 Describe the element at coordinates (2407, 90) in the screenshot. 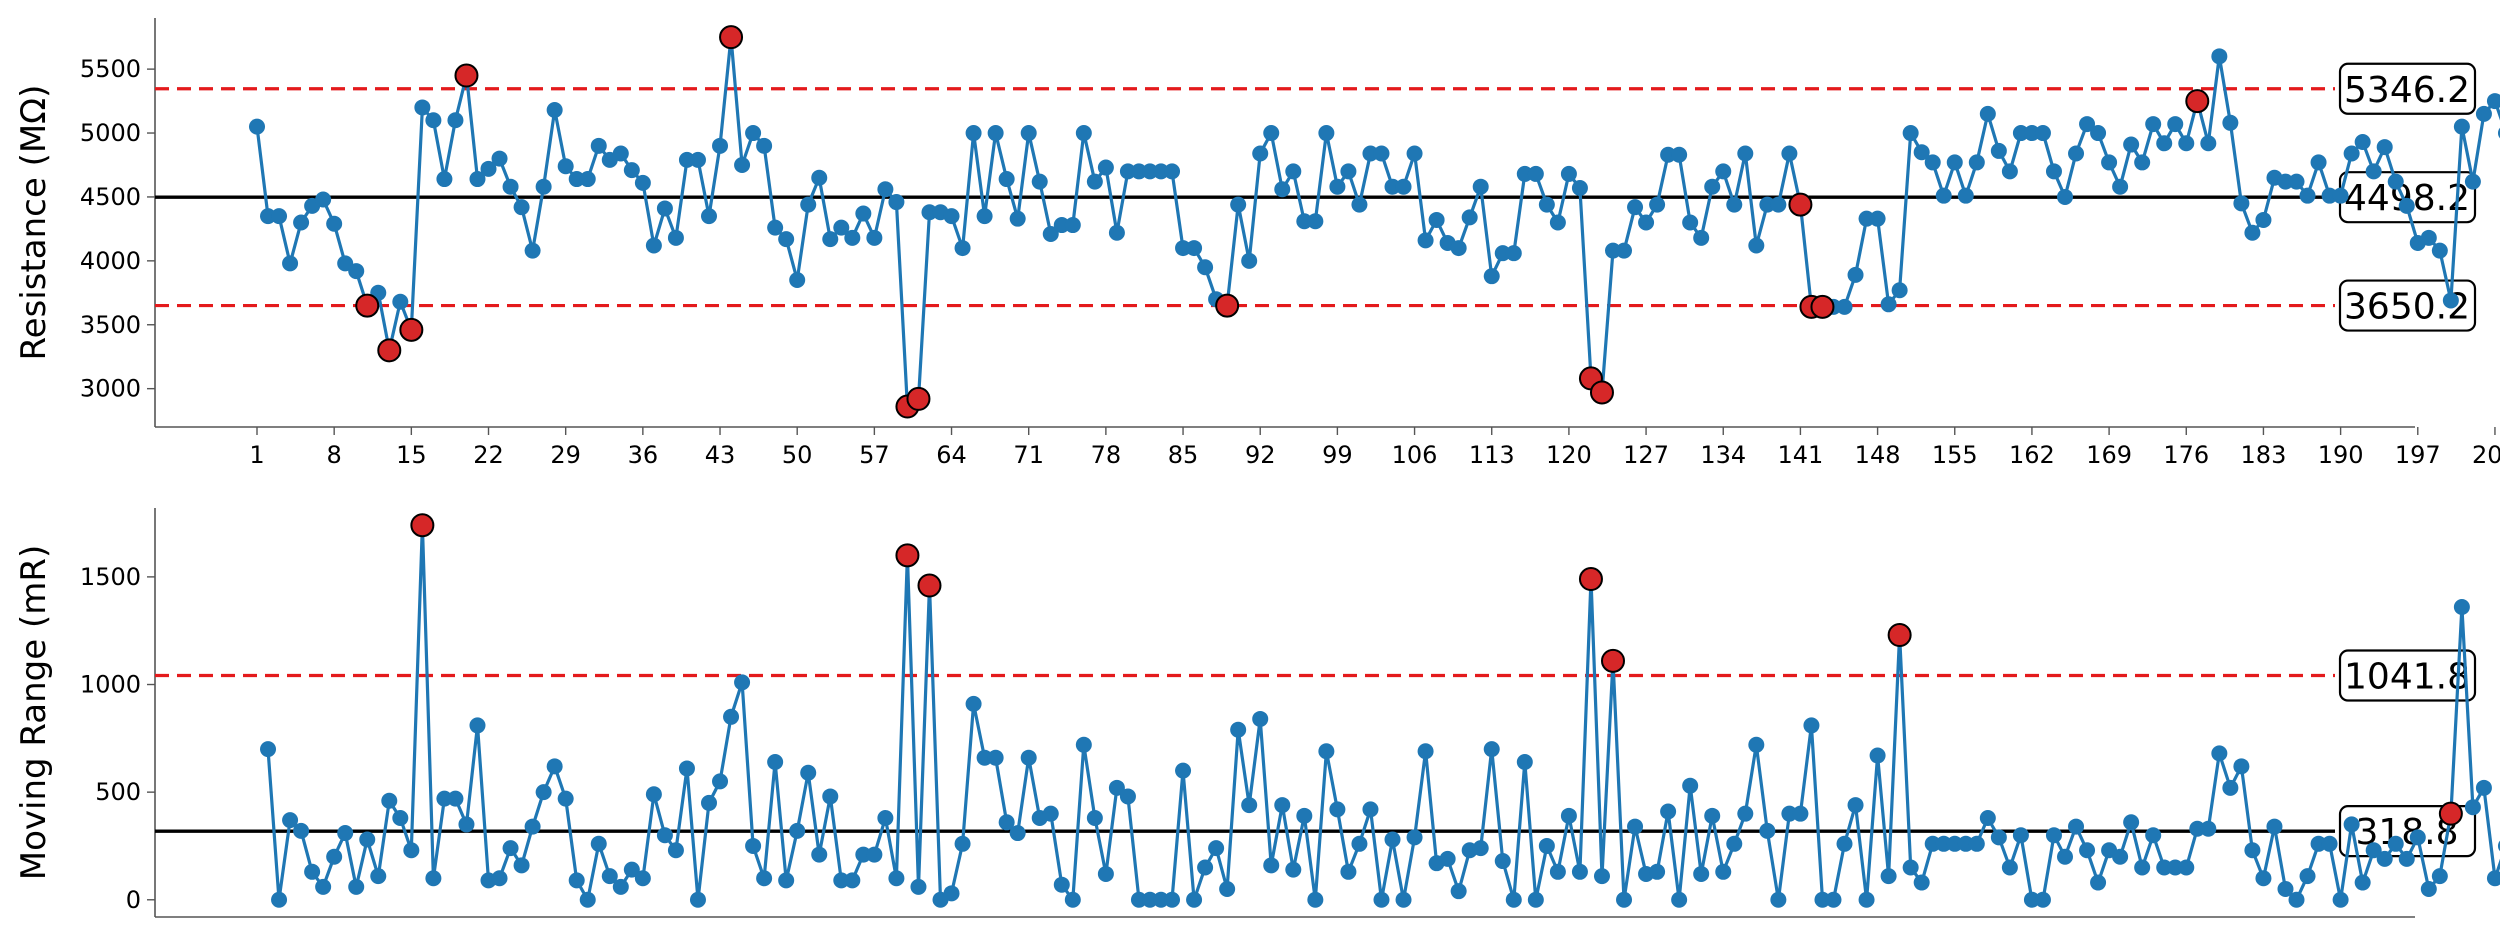

I see `ucl-limit-label: 5346.2` at that location.